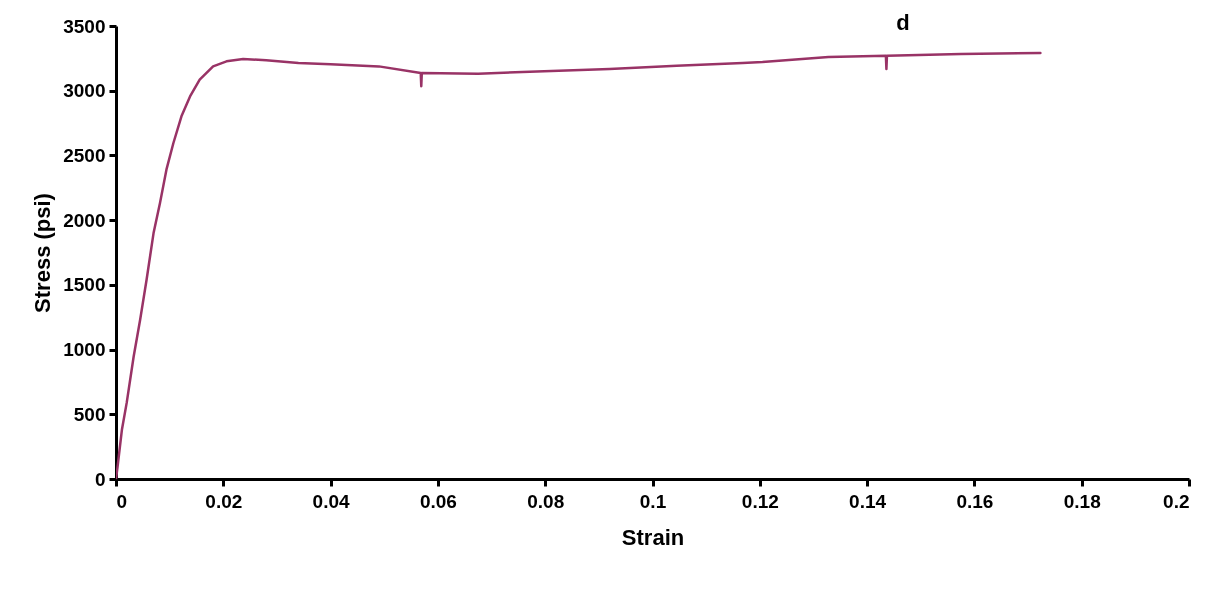 This screenshot has width=1220, height=597. What do you see at coordinates (84, 220) in the screenshot?
I see `y-tick-label: 2000` at bounding box center [84, 220].